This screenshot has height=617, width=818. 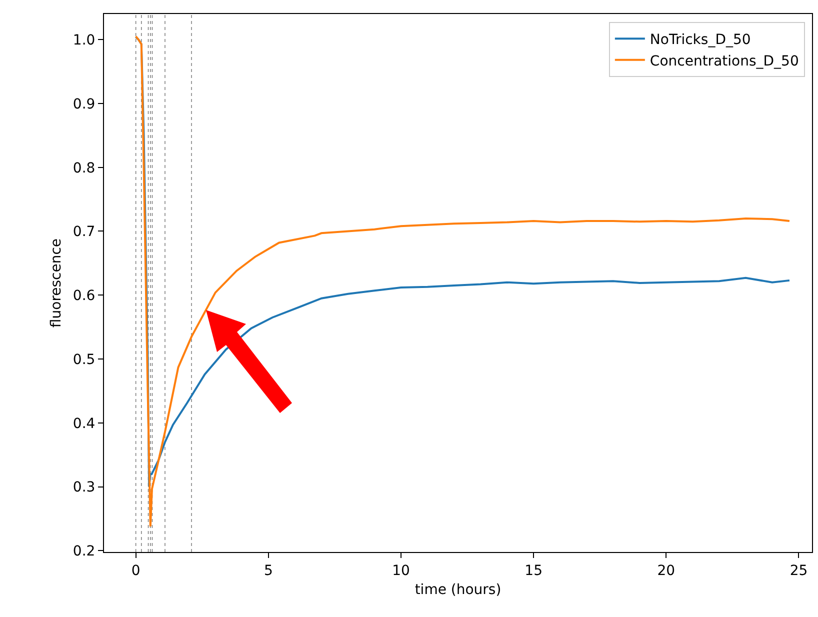 What do you see at coordinates (135, 570) in the screenshot?
I see `x-tick-label: 0` at bounding box center [135, 570].